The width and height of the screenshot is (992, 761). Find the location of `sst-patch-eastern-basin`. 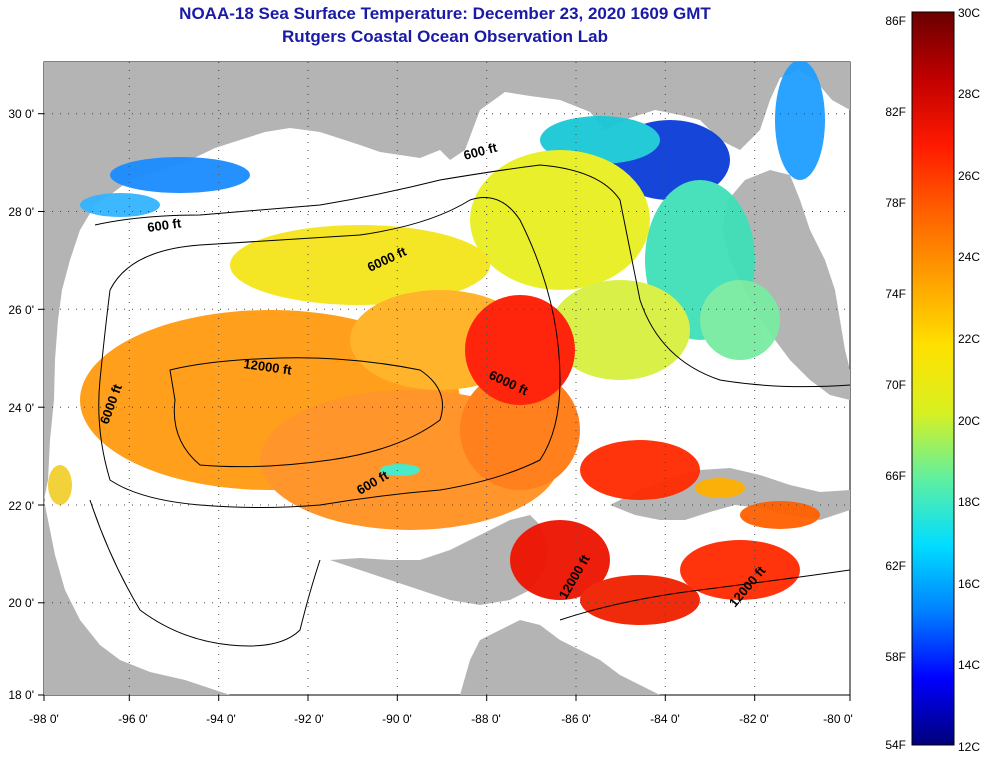

sst-patch-eastern-basin is located at coordinates (520, 430).